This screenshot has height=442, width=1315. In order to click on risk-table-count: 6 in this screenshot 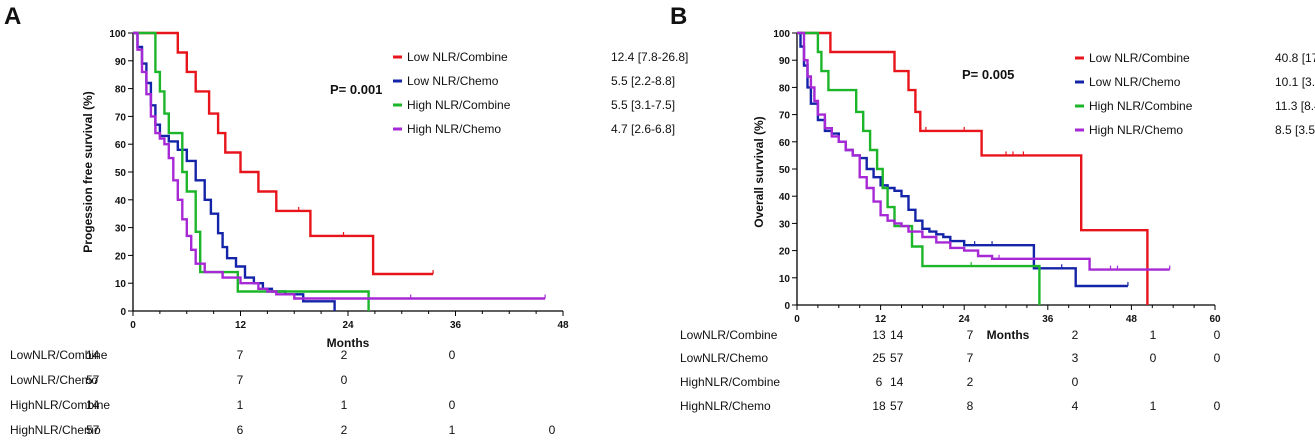, I will do `click(879, 382)`.